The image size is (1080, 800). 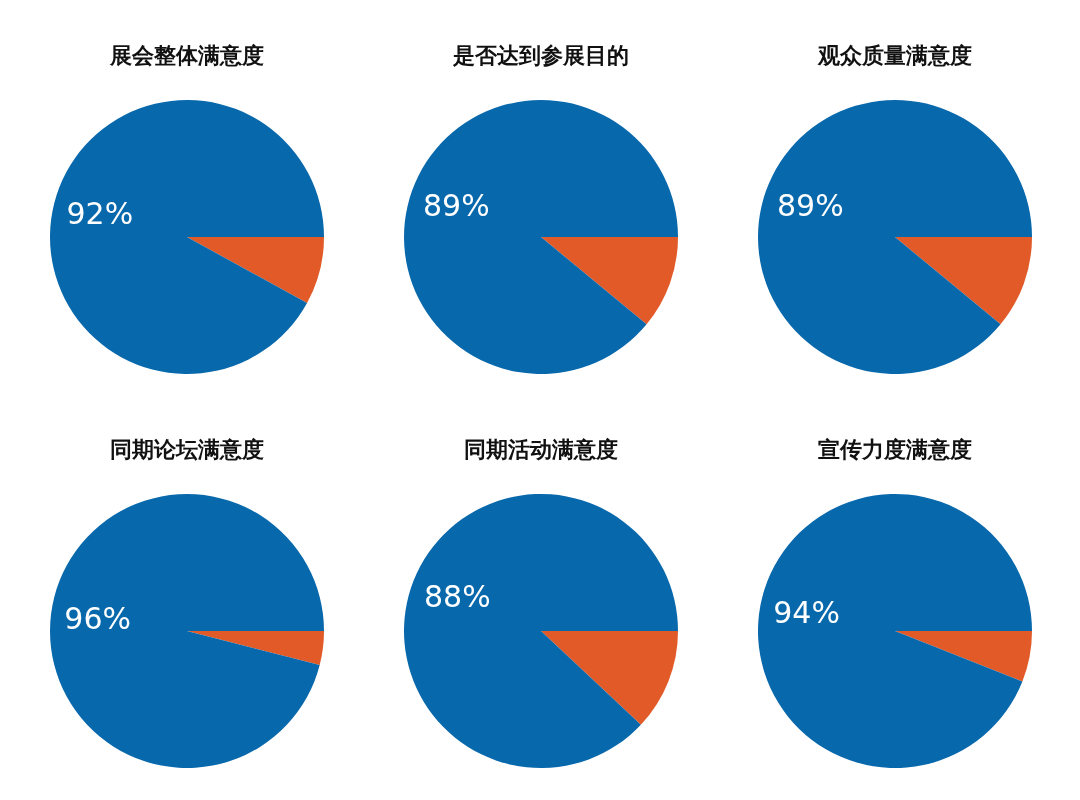 I want to click on data-label: 94%, so click(x=806, y=613).